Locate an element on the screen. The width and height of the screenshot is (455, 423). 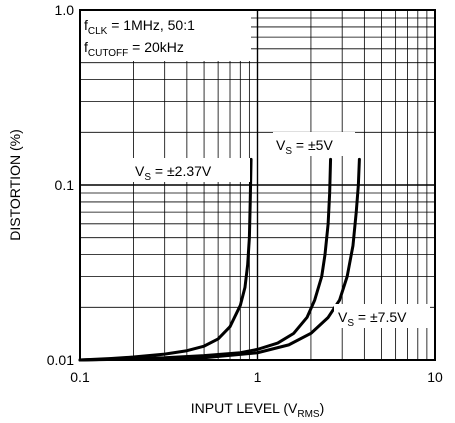
annotation-box: fCLK = 1MHz, 50:1 fCUTOFF = 20kHz is located at coordinates (166, 36).